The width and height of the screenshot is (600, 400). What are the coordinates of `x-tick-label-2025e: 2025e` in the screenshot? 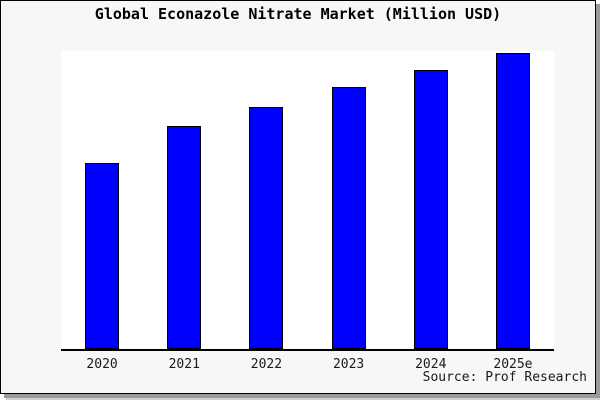 It's located at (513, 364).